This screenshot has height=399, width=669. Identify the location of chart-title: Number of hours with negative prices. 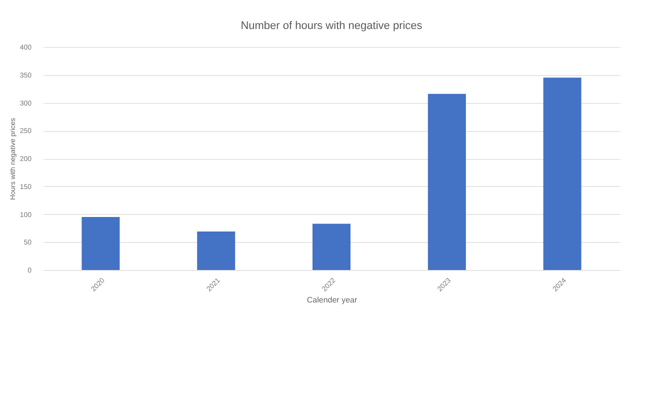
(331, 26).